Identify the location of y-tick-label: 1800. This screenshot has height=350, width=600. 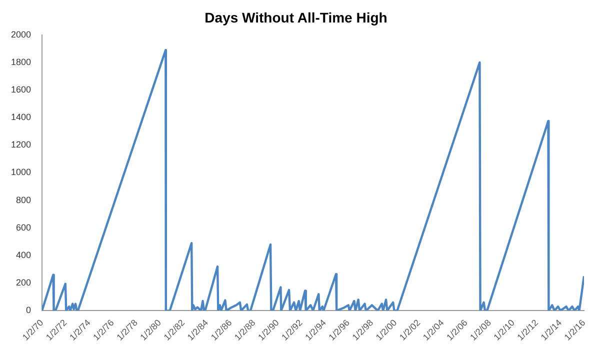
(21, 61).